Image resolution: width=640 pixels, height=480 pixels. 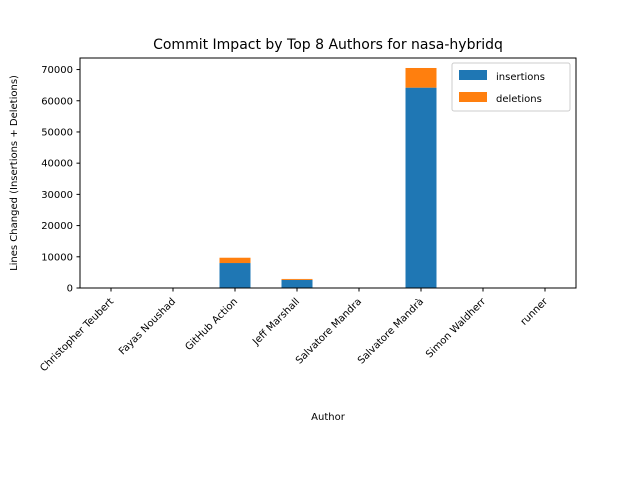 What do you see at coordinates (57, 164) in the screenshot?
I see `y-tick-label: 40000` at bounding box center [57, 164].